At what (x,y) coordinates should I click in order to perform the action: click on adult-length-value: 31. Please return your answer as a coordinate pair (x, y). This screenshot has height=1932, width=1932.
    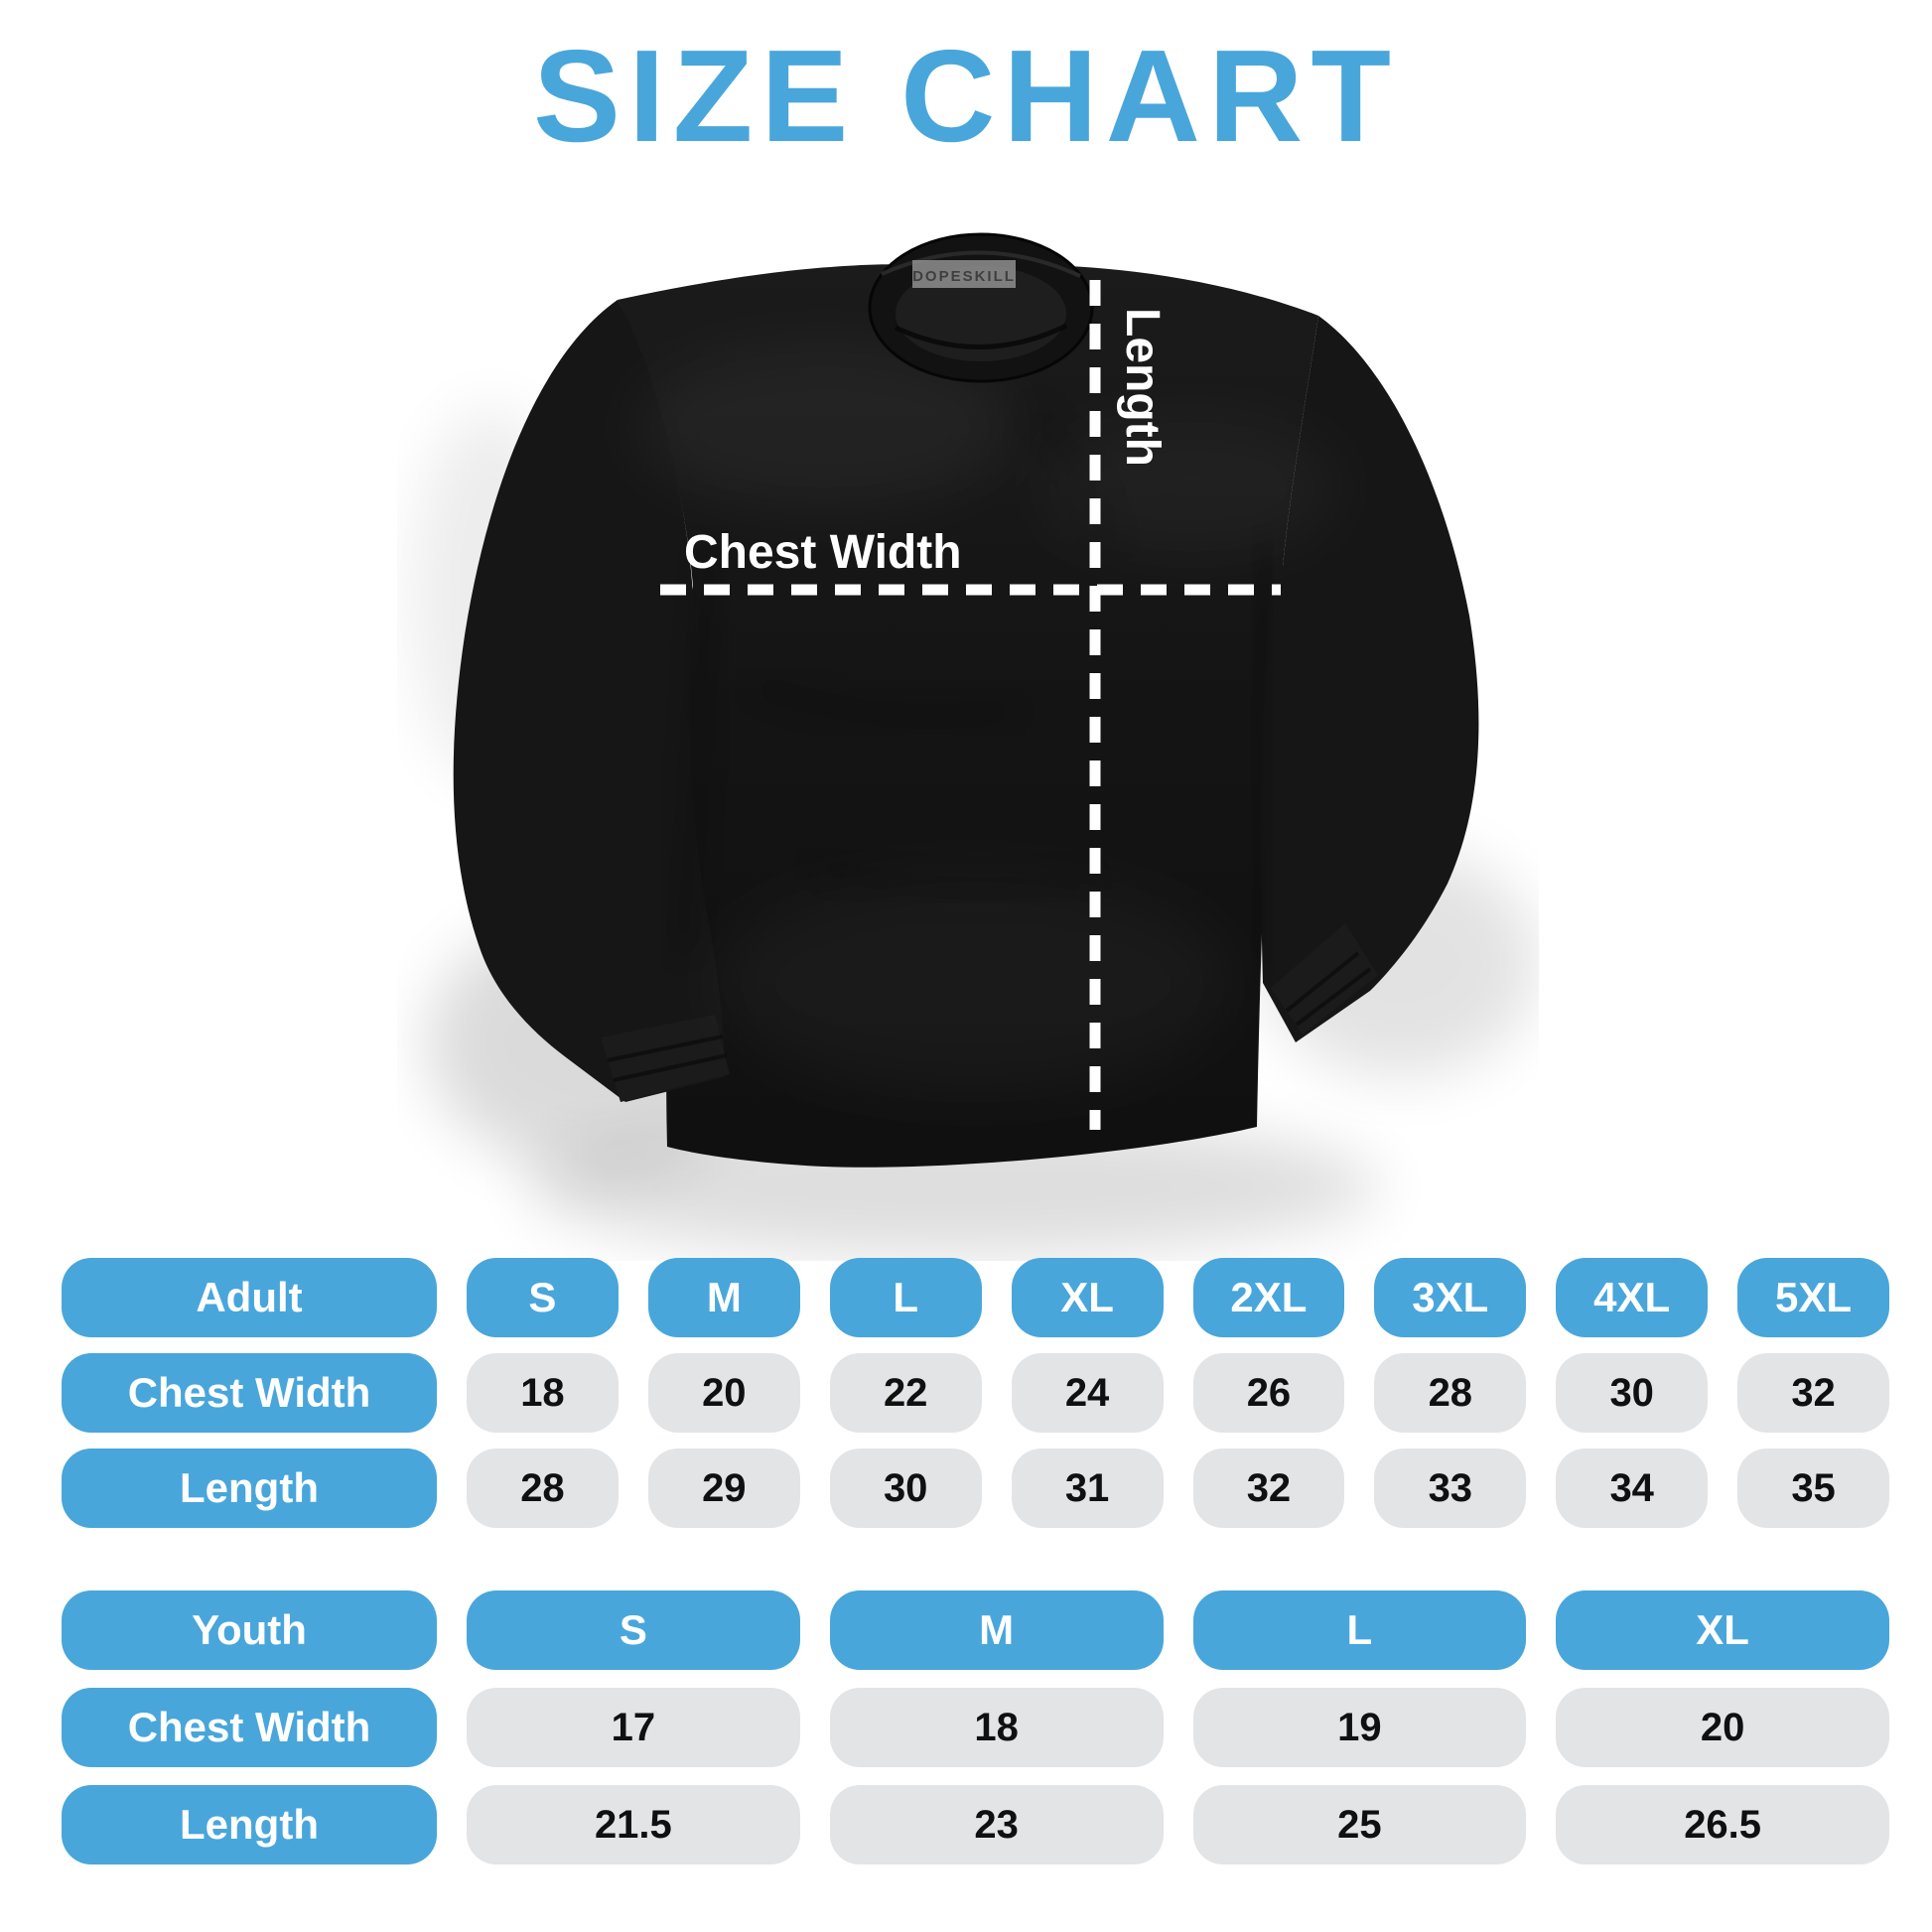
    Looking at the image, I should click on (1087, 1488).